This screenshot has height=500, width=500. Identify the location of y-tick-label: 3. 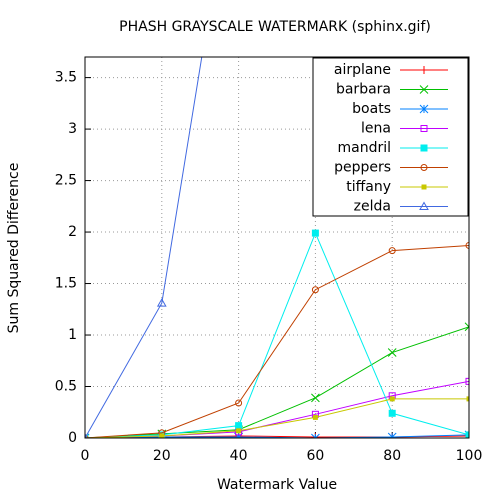
(72, 129).